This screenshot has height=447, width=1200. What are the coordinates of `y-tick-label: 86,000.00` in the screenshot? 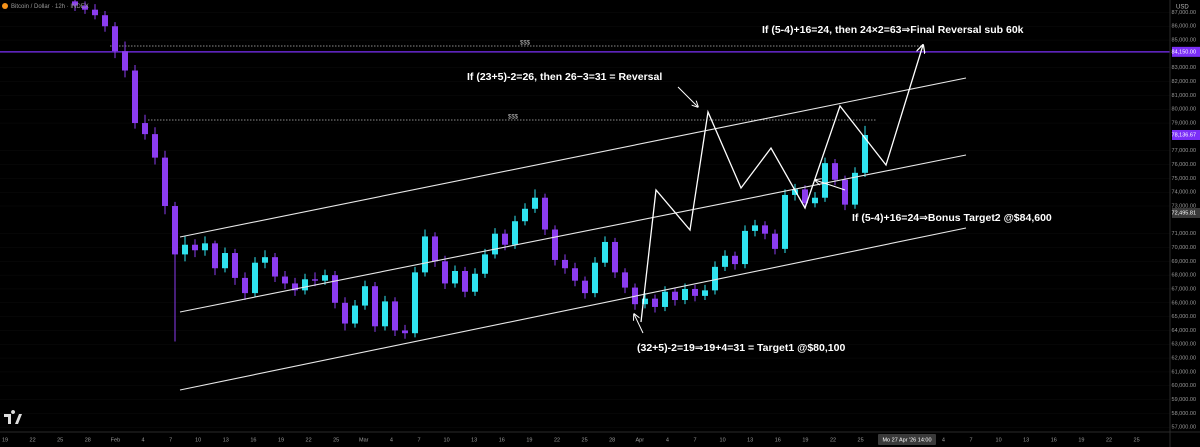 It's located at (1184, 27).